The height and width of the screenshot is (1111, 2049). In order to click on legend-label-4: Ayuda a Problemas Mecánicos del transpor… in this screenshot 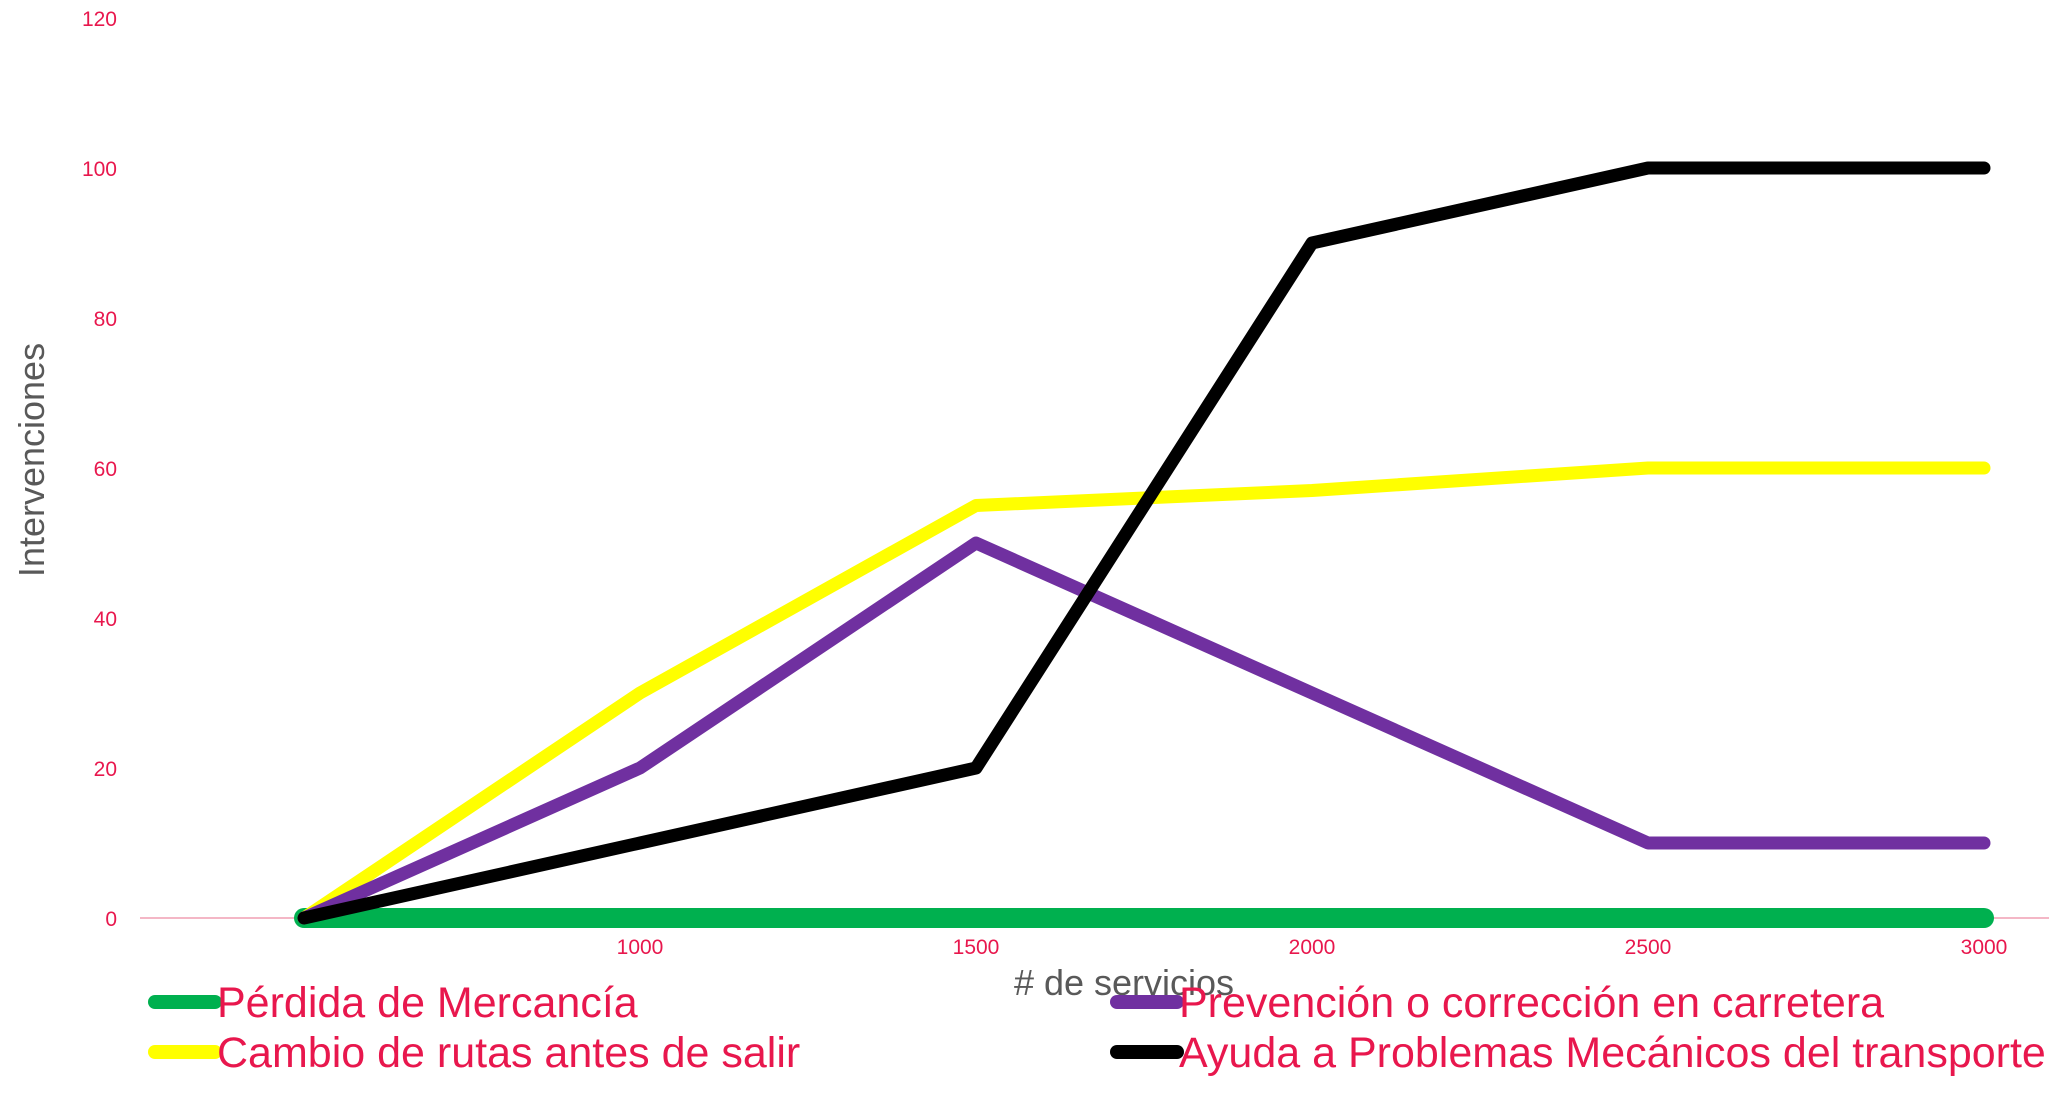, I will do `click(1612, 1053)`.